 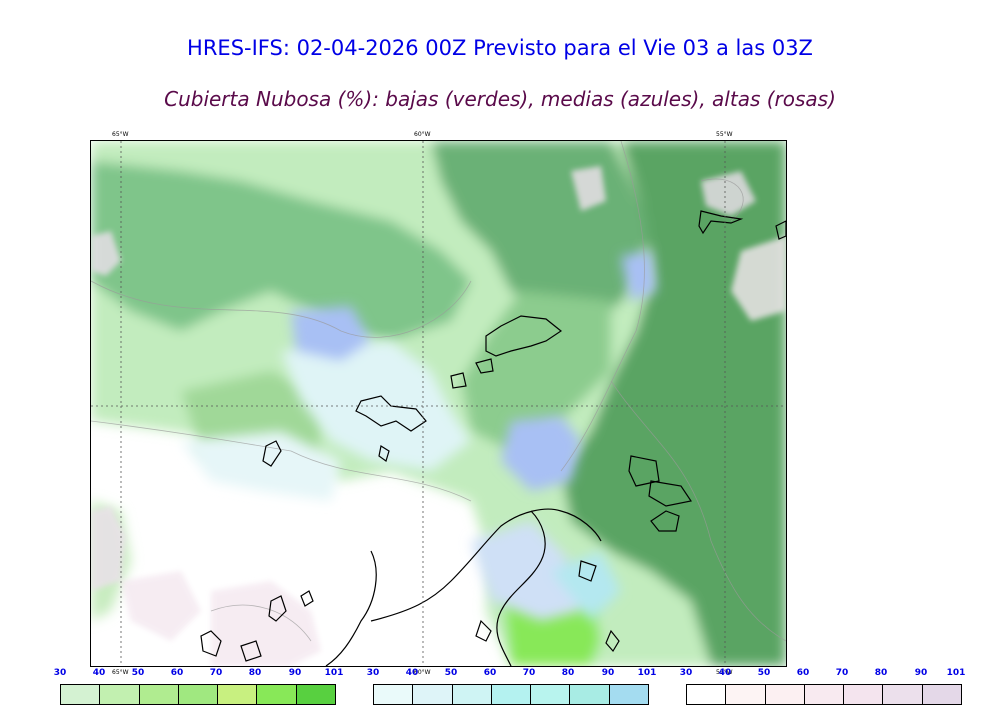 I want to click on longitude-label-55w-bottom: 55°W, so click(x=724, y=672).